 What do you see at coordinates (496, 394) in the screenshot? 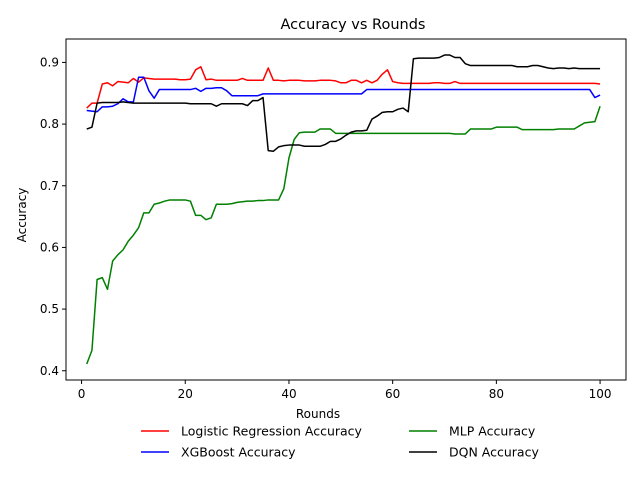
I see `x-tick-label: 80` at bounding box center [496, 394].